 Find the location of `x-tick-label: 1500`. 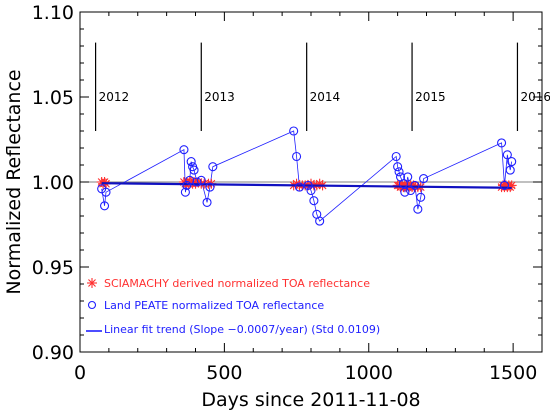

x-tick-label: 1500 is located at coordinates (513, 373).